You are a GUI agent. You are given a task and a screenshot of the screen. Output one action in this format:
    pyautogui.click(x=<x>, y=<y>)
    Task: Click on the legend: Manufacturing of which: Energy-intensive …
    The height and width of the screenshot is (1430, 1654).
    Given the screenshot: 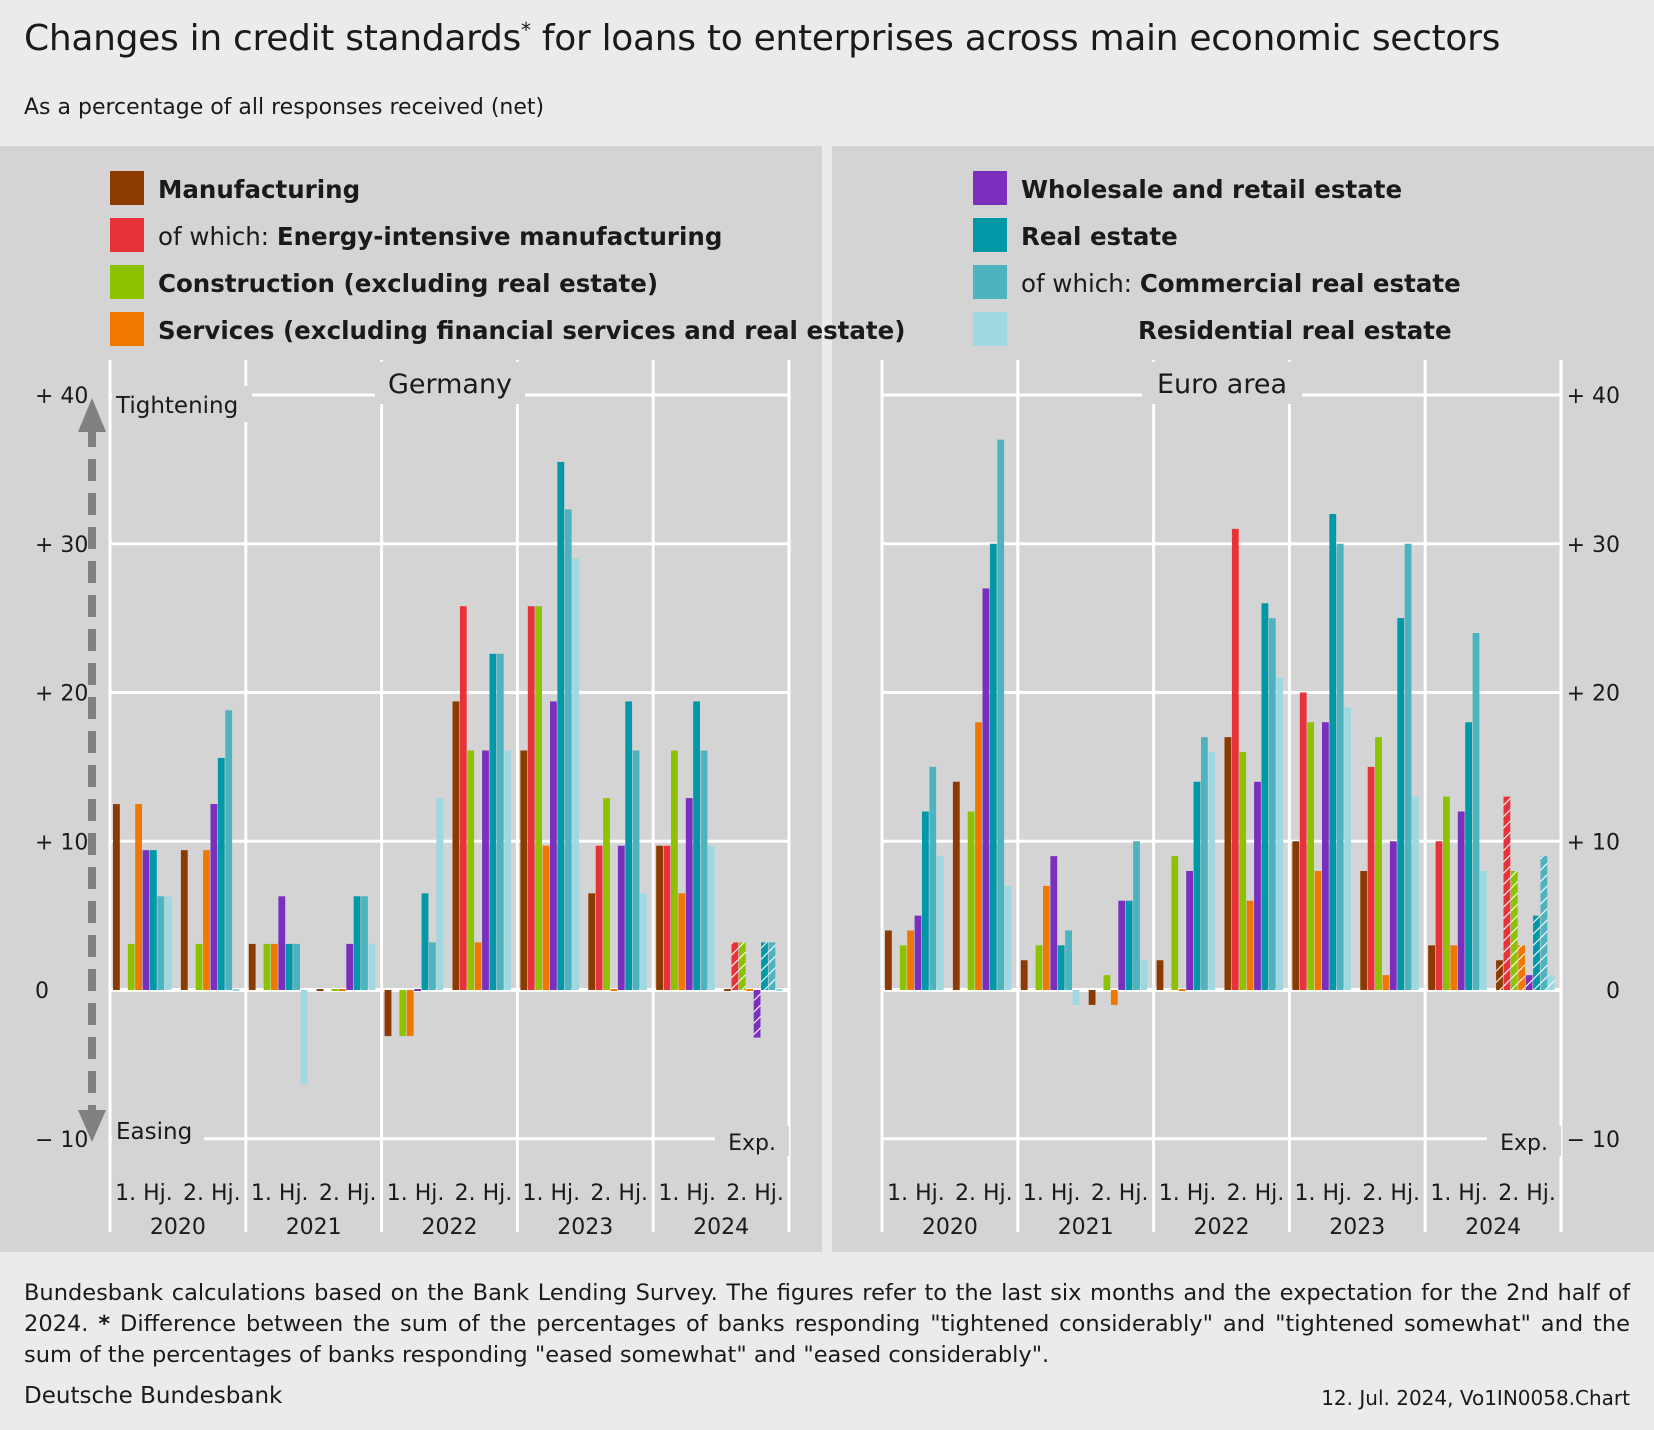 What is the action you would take?
    pyautogui.click(x=785, y=258)
    